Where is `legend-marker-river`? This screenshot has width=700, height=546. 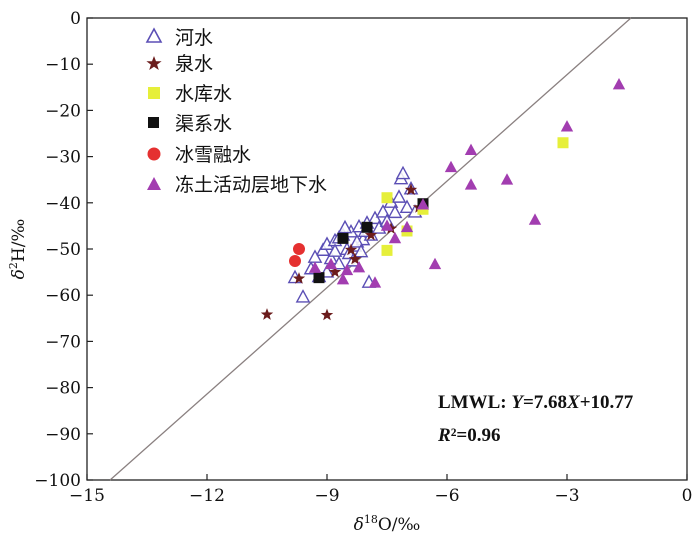
legend-marker-river is located at coordinates (154, 35).